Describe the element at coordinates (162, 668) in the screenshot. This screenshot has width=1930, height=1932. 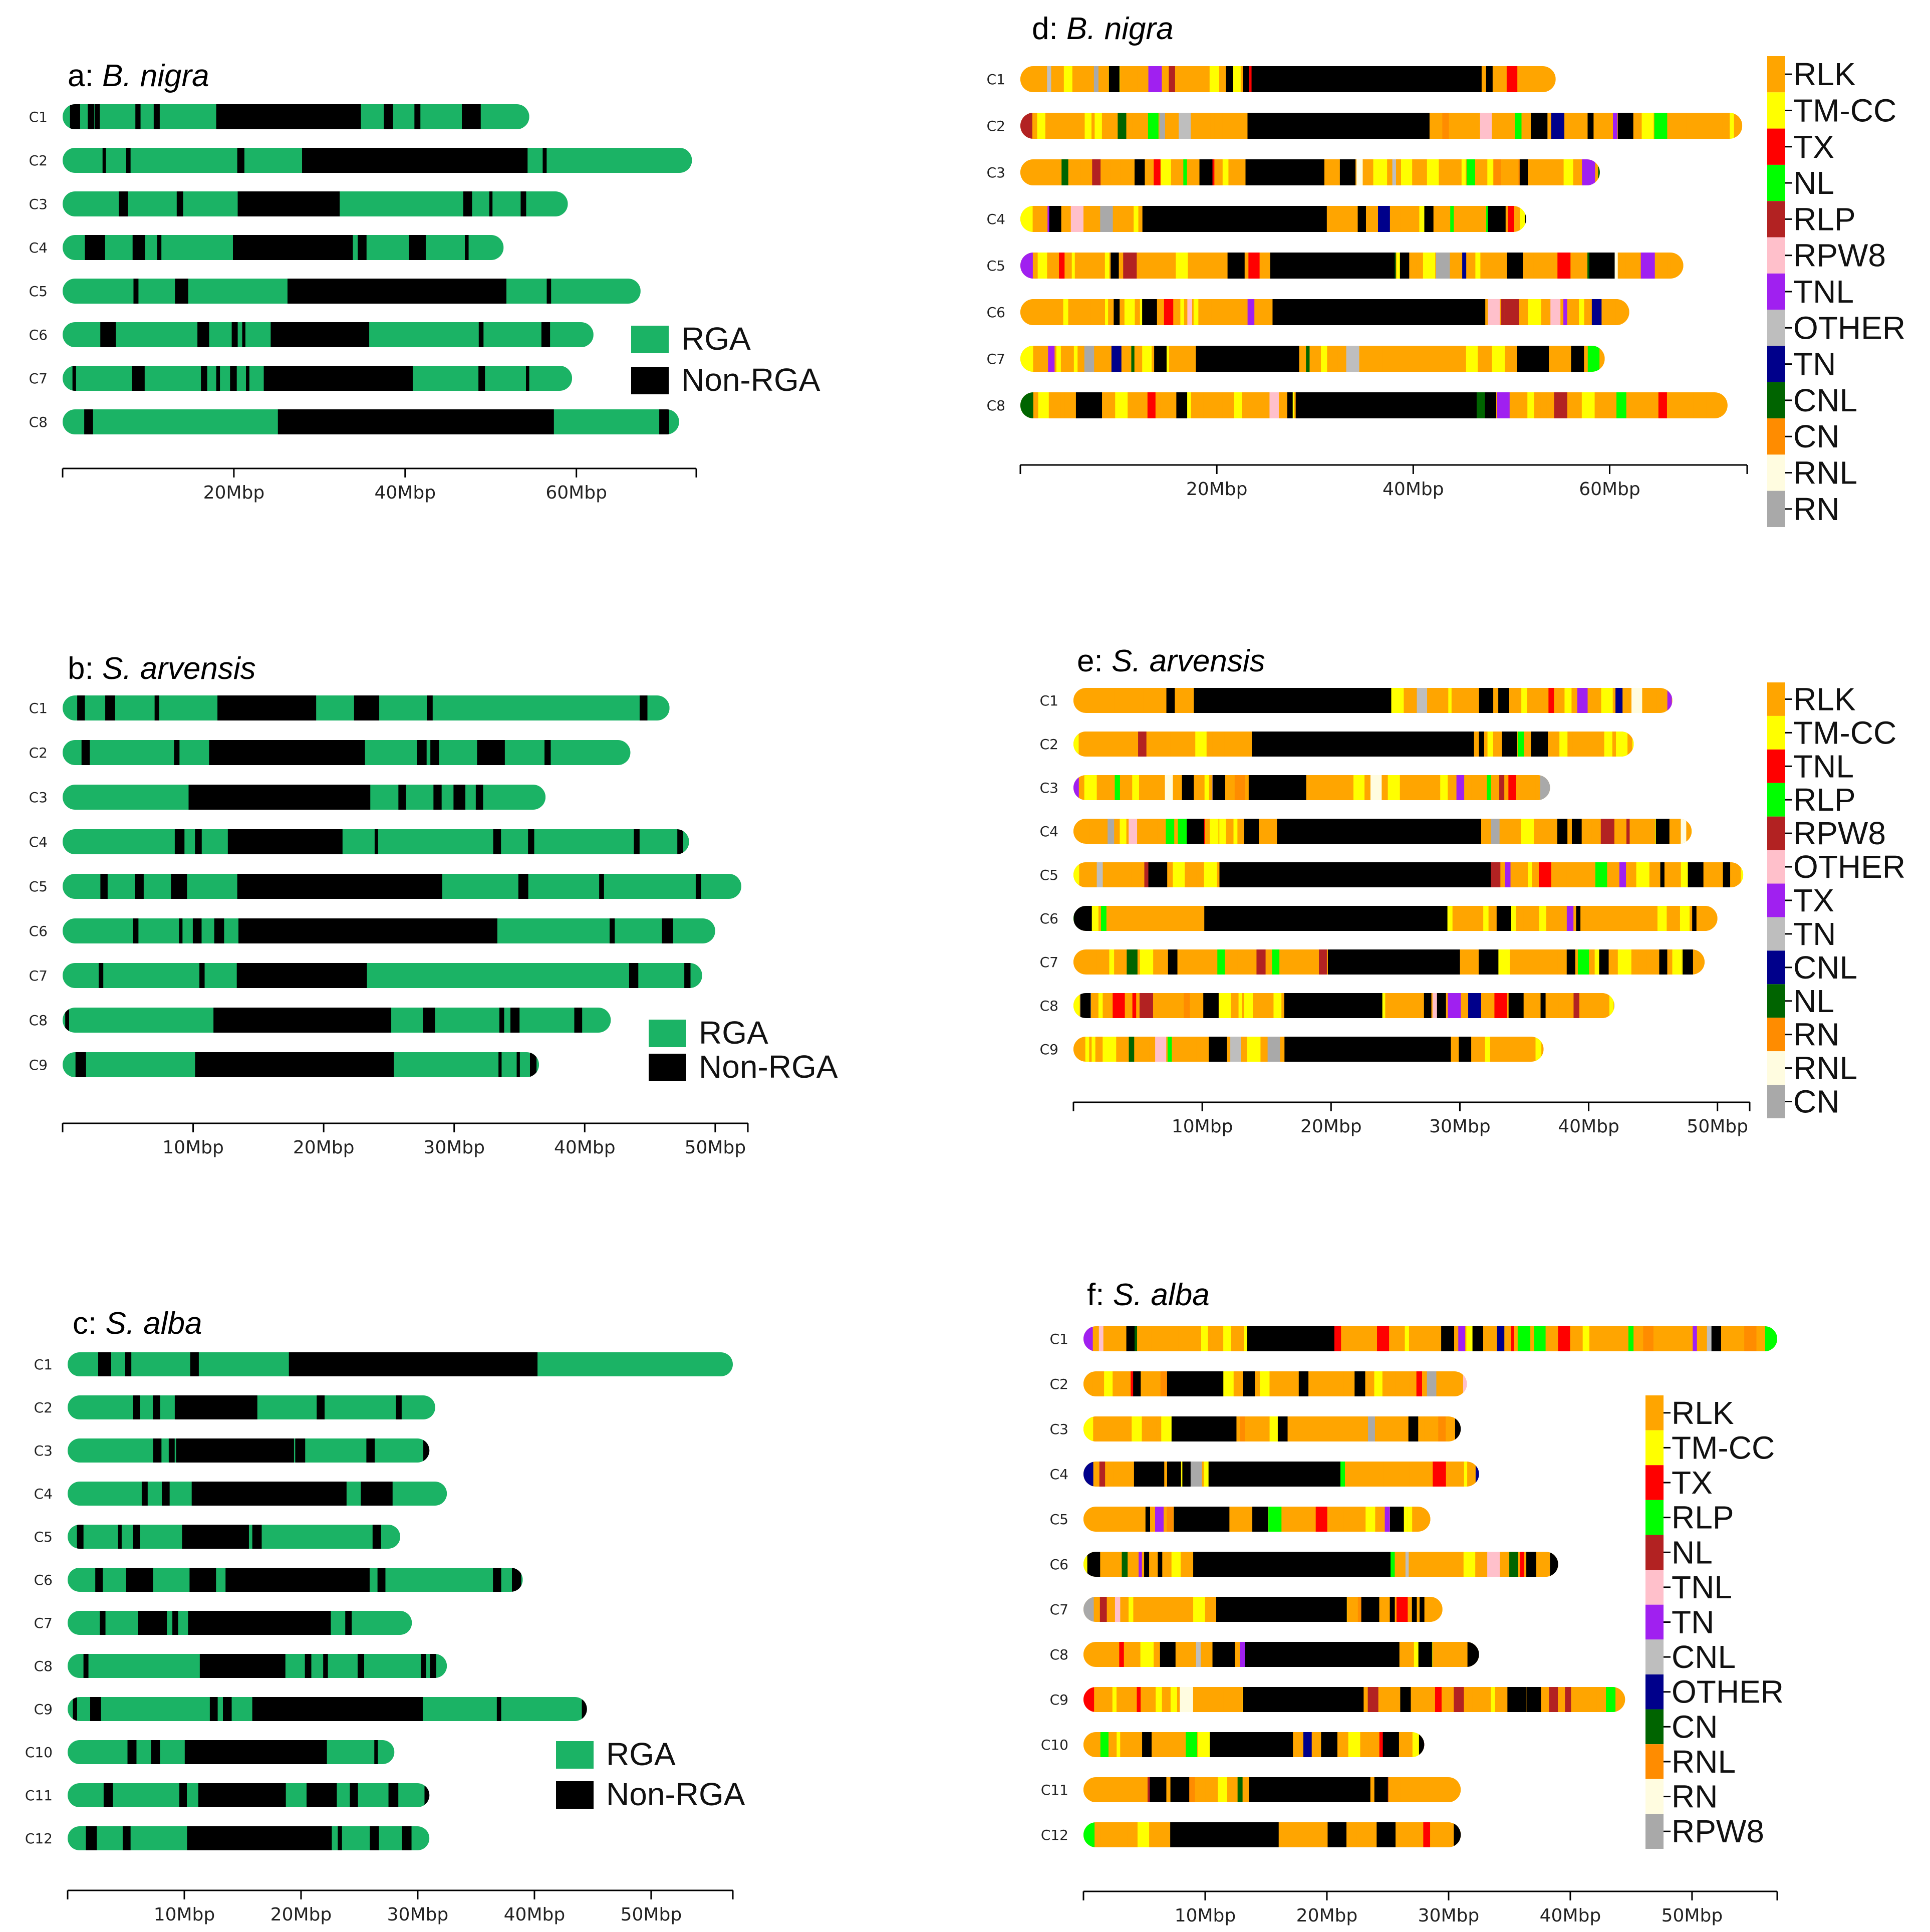
I see `panel-title: b: S. arvensis` at that location.